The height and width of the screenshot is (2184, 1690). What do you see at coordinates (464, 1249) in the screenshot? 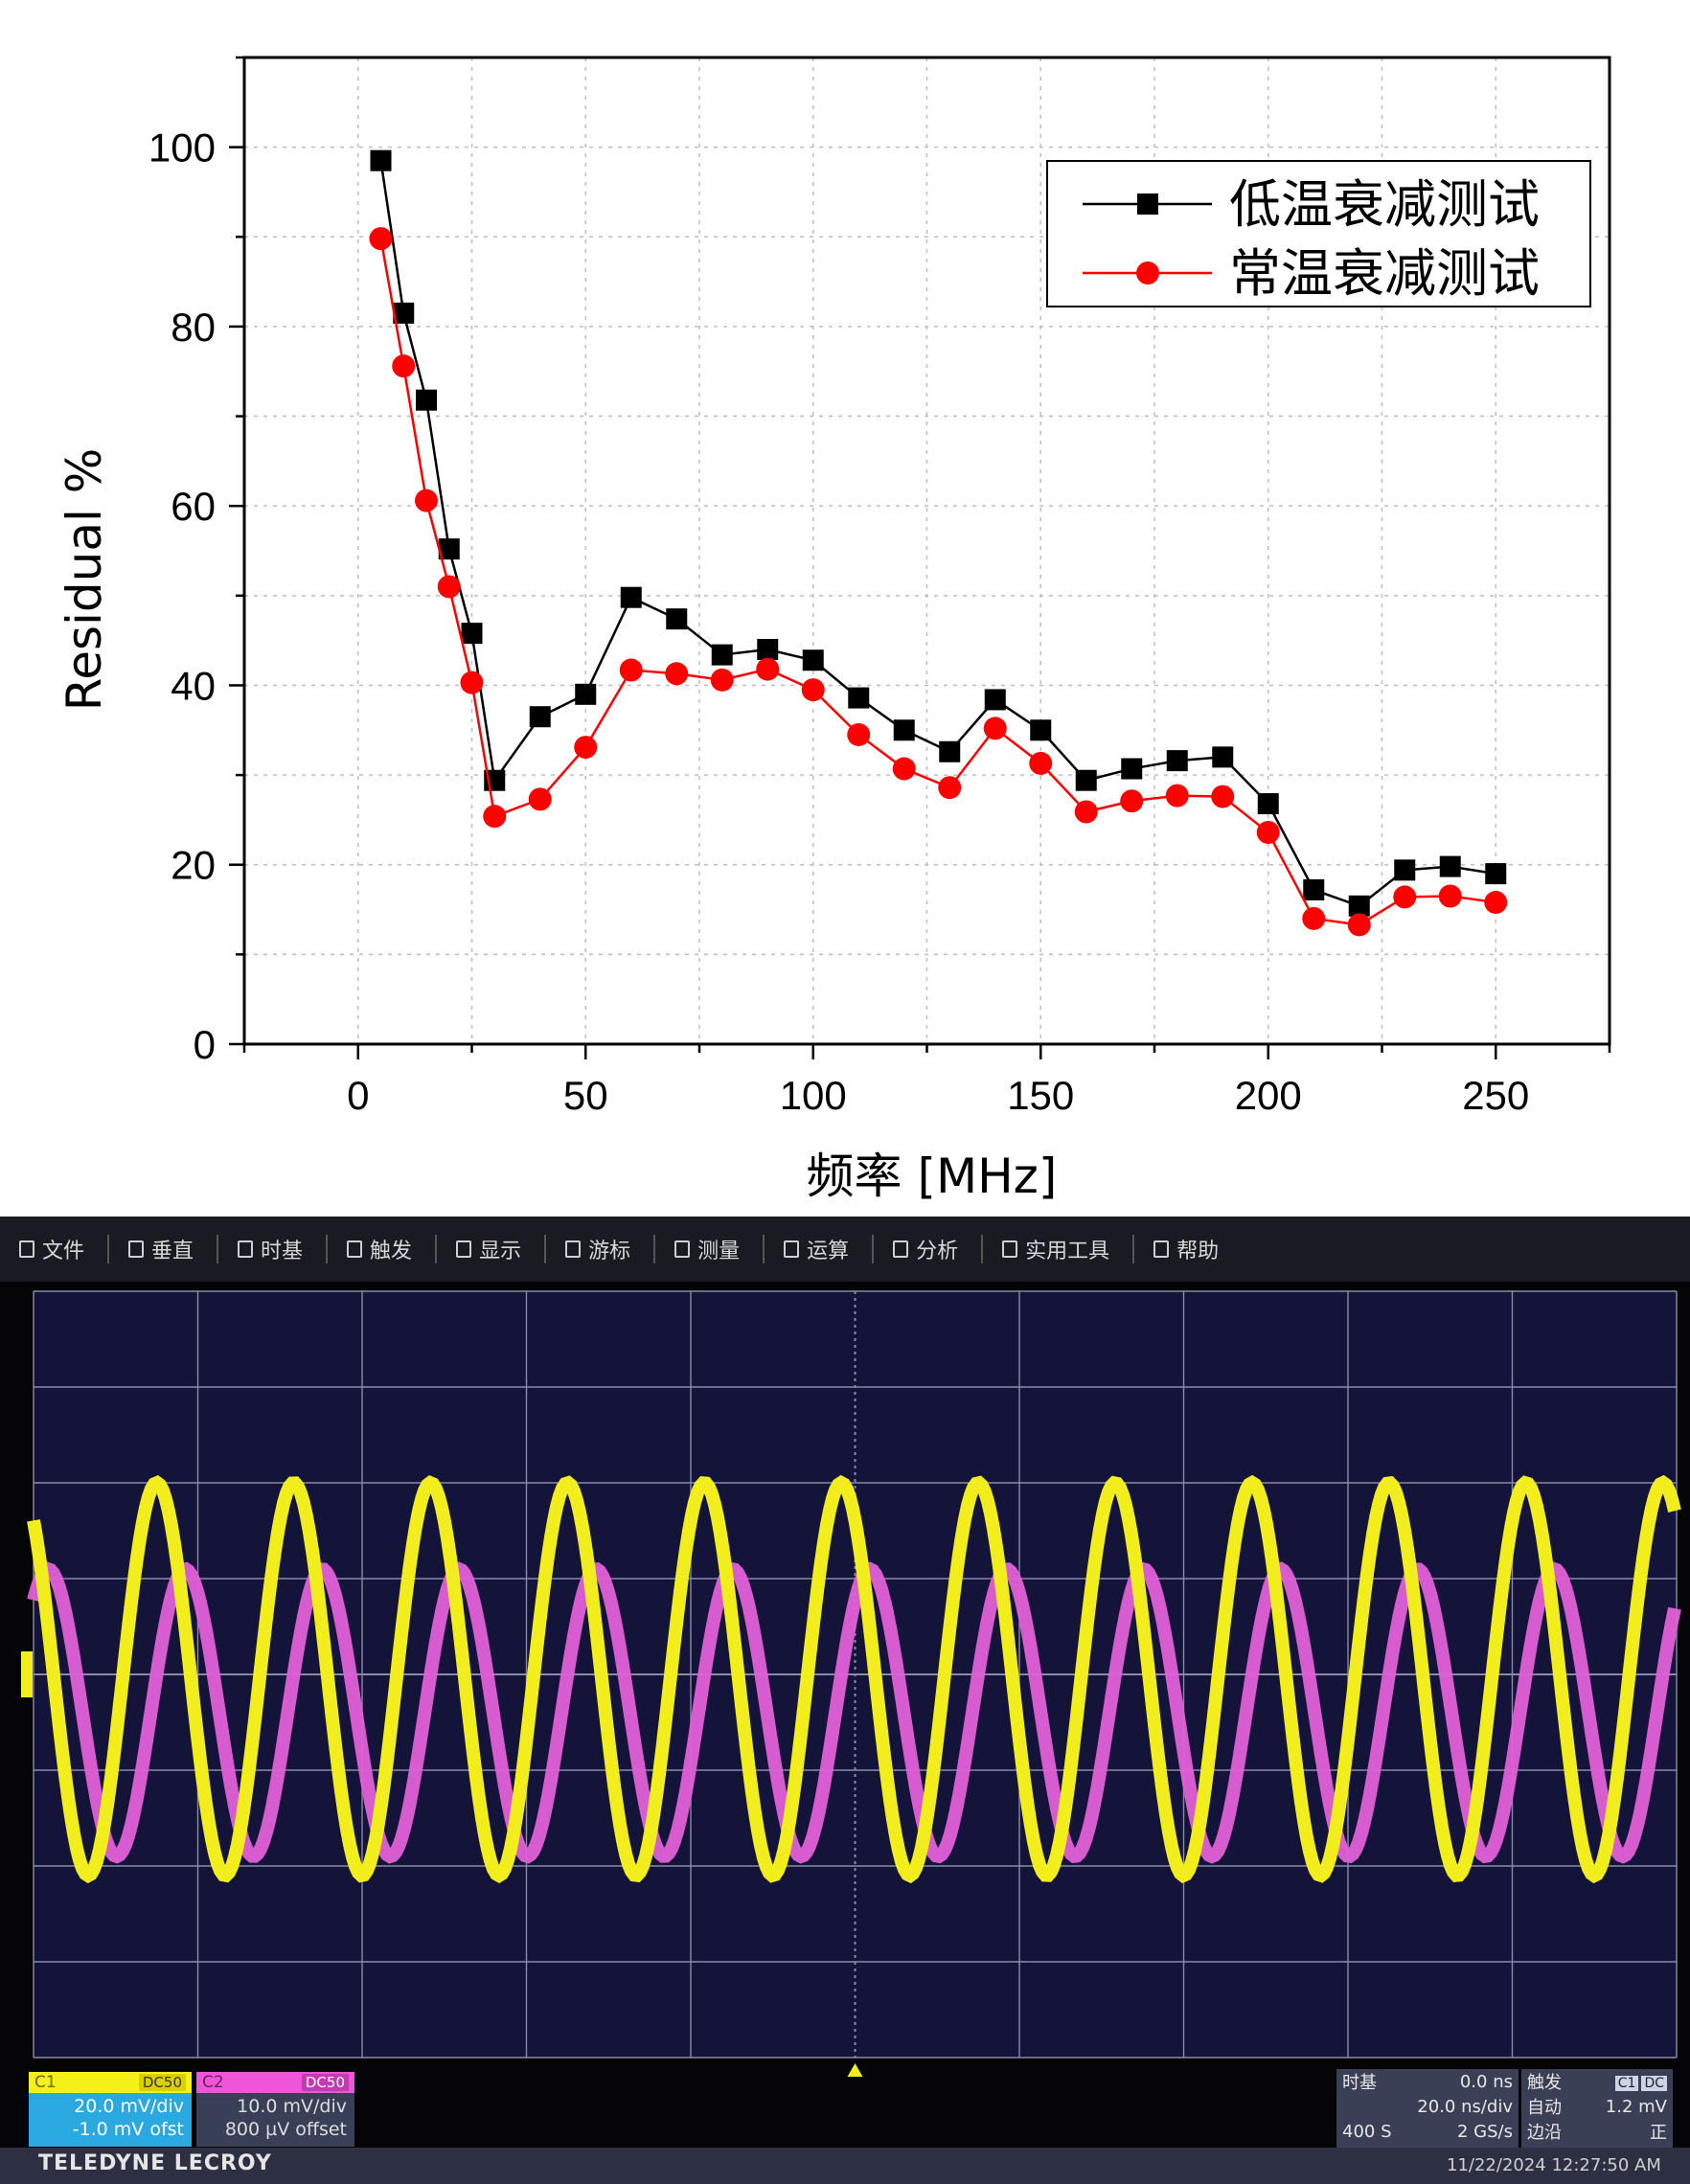
I see `display-icon` at bounding box center [464, 1249].